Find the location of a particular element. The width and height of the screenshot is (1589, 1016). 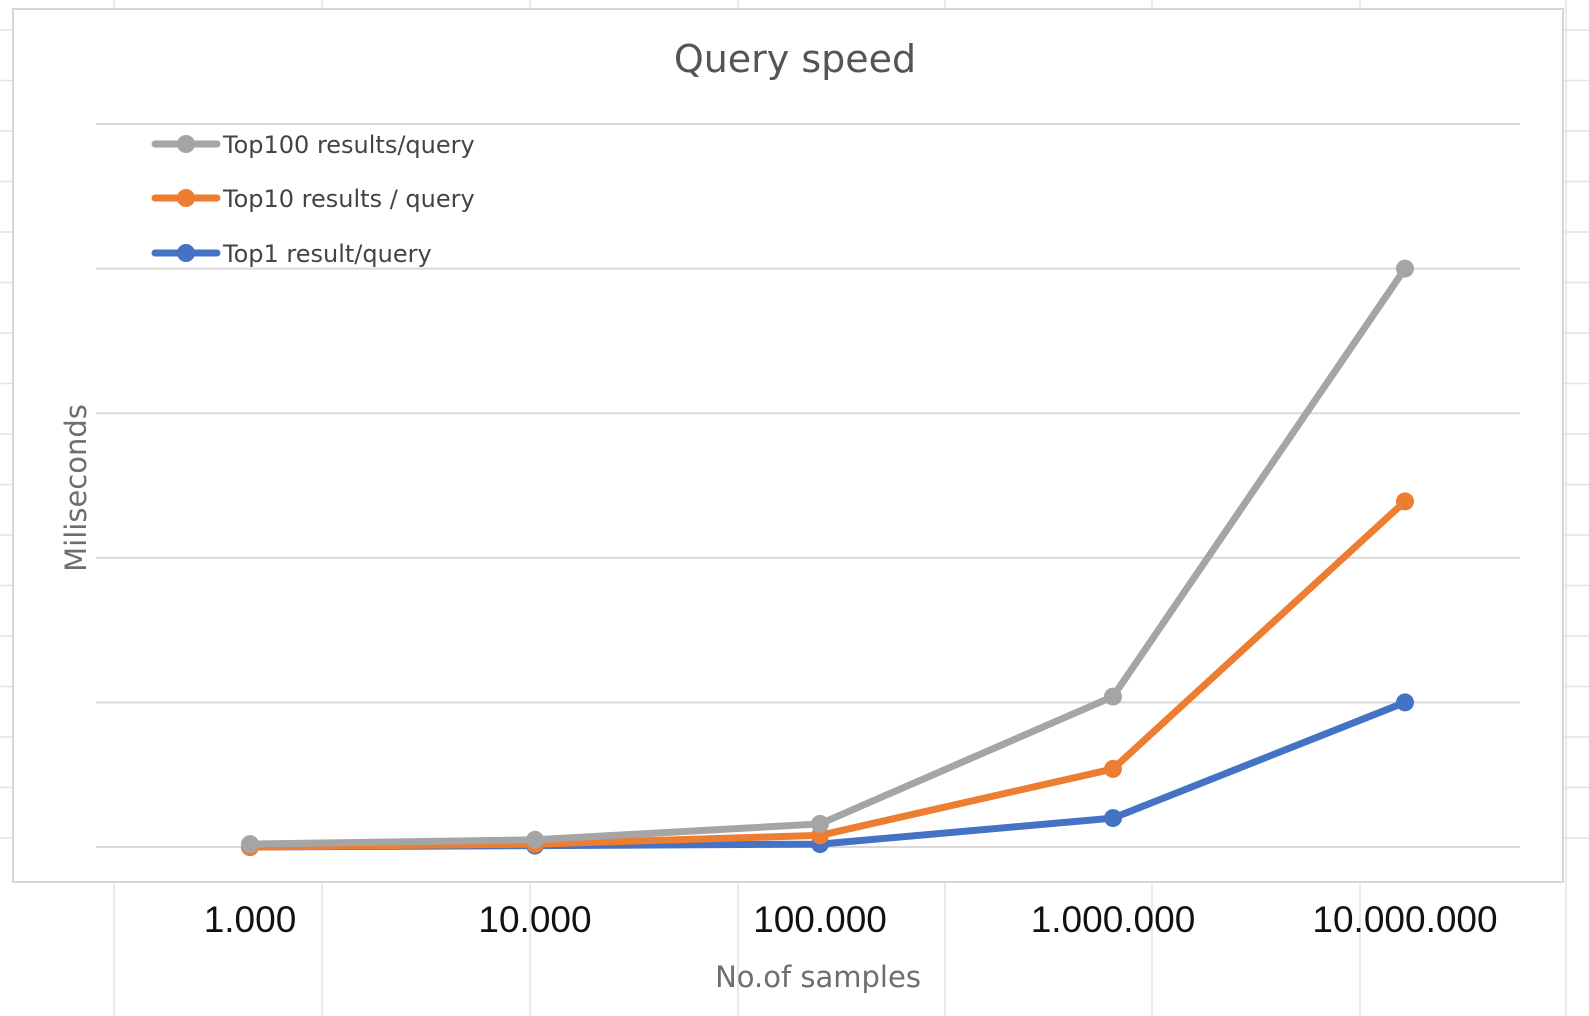

y-axis-label: Miliseconds is located at coordinates (76, 488).